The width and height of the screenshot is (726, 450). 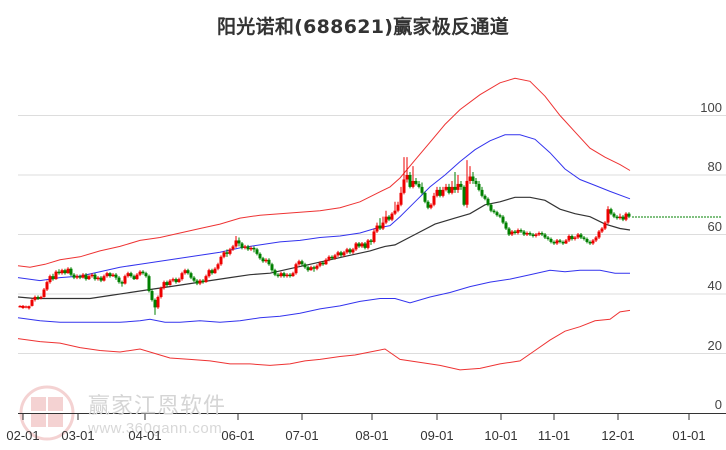 What do you see at coordinates (714, 226) in the screenshot?
I see `y-tick-label: 60` at bounding box center [714, 226].